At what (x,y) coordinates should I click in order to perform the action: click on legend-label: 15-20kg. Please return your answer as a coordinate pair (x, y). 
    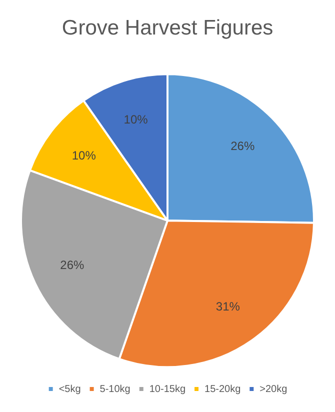
    Looking at the image, I should click on (222, 389).